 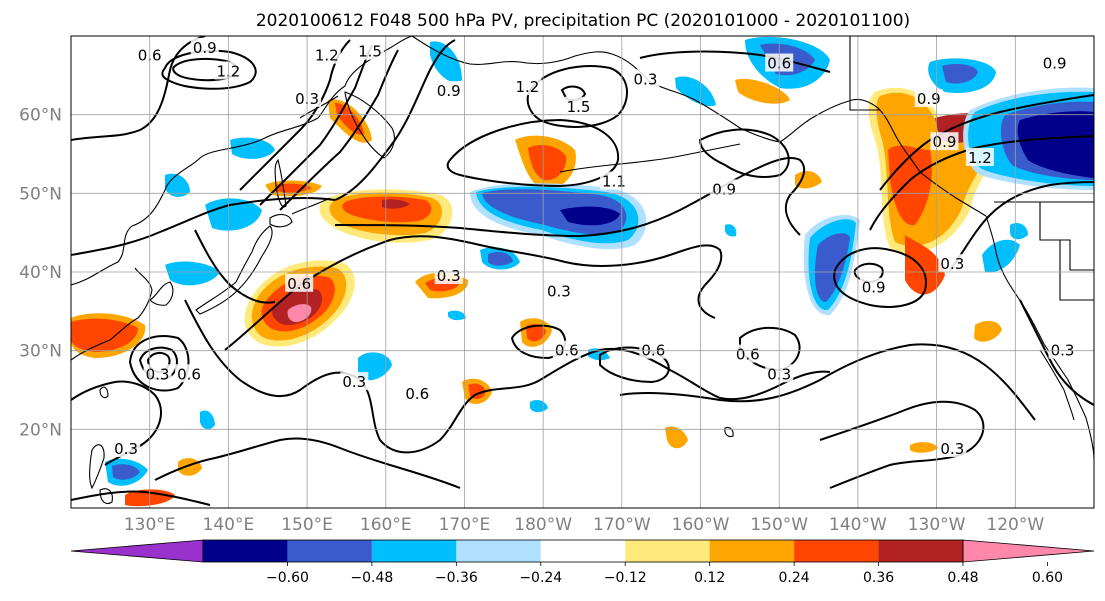 I want to click on colorbar-tick-label: −0.48, so click(x=371, y=578).